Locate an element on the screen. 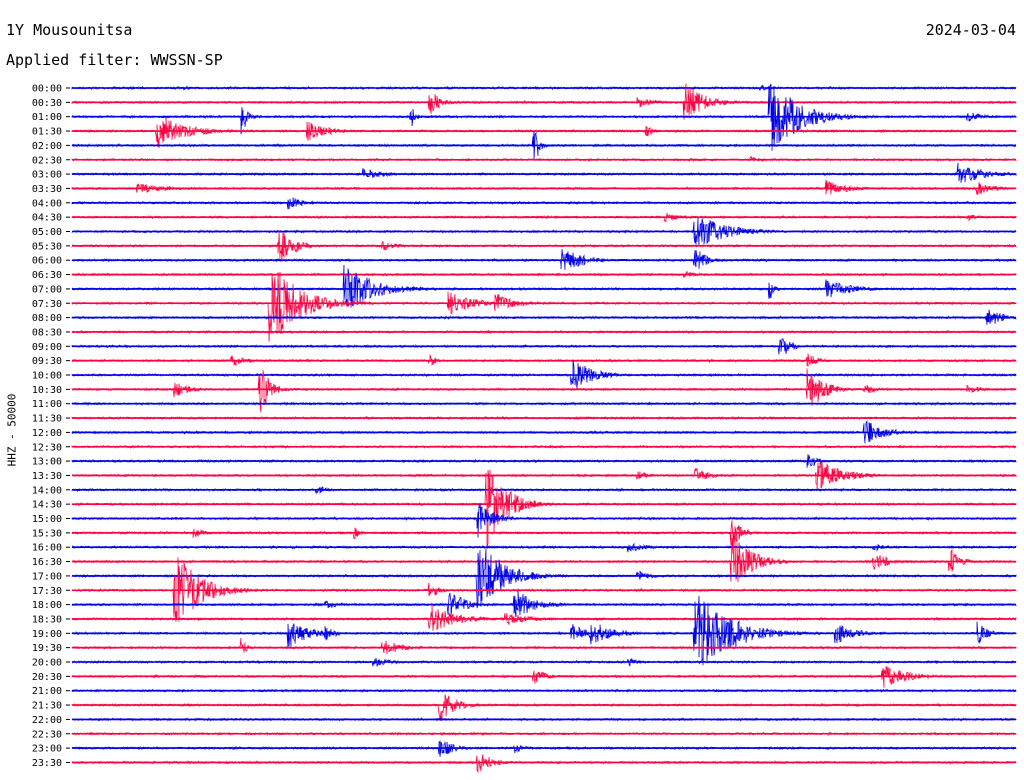  time-tick-label: 09:30 is located at coordinates (47, 361).